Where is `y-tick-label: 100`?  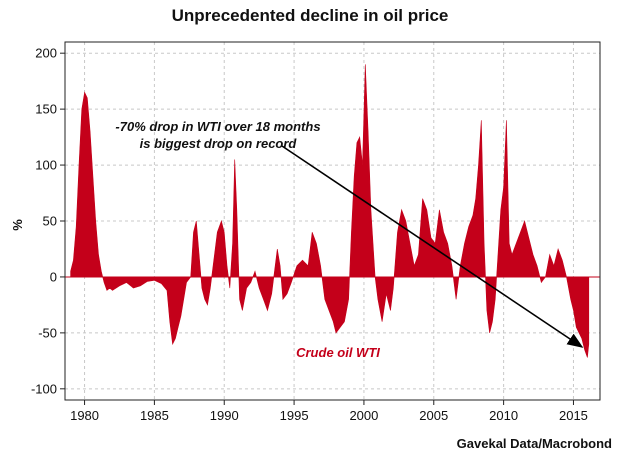 y-tick-label: 100 is located at coordinates (46, 165).